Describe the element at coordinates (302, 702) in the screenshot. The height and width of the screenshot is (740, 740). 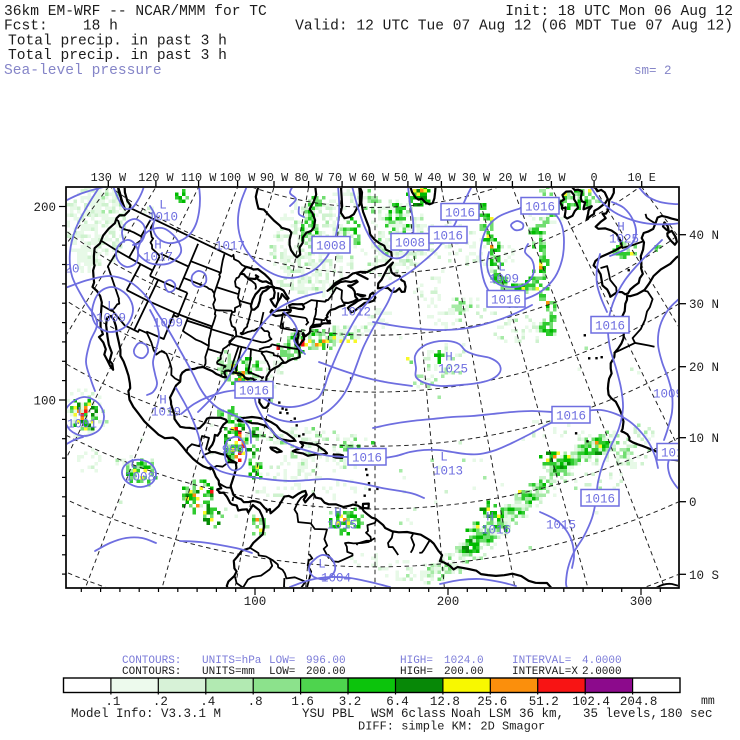
I see `svg-text: 1.6` at that location.